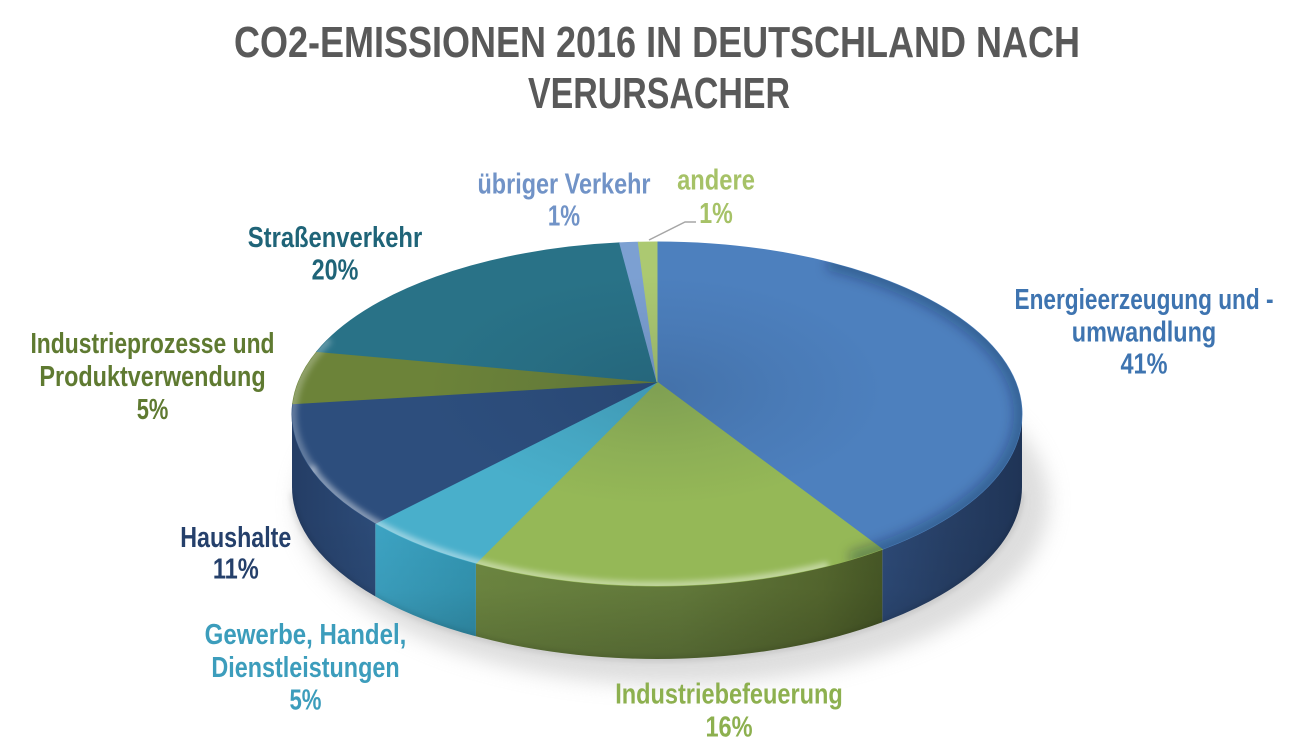 The image size is (1305, 756). I want to click on svg-text:CO2-EMISSIONEN 2016 IN DEUTSCH: CO2-EMISSIONEN 2016 IN DEUTSCHLAND NACH, so click(657, 42).